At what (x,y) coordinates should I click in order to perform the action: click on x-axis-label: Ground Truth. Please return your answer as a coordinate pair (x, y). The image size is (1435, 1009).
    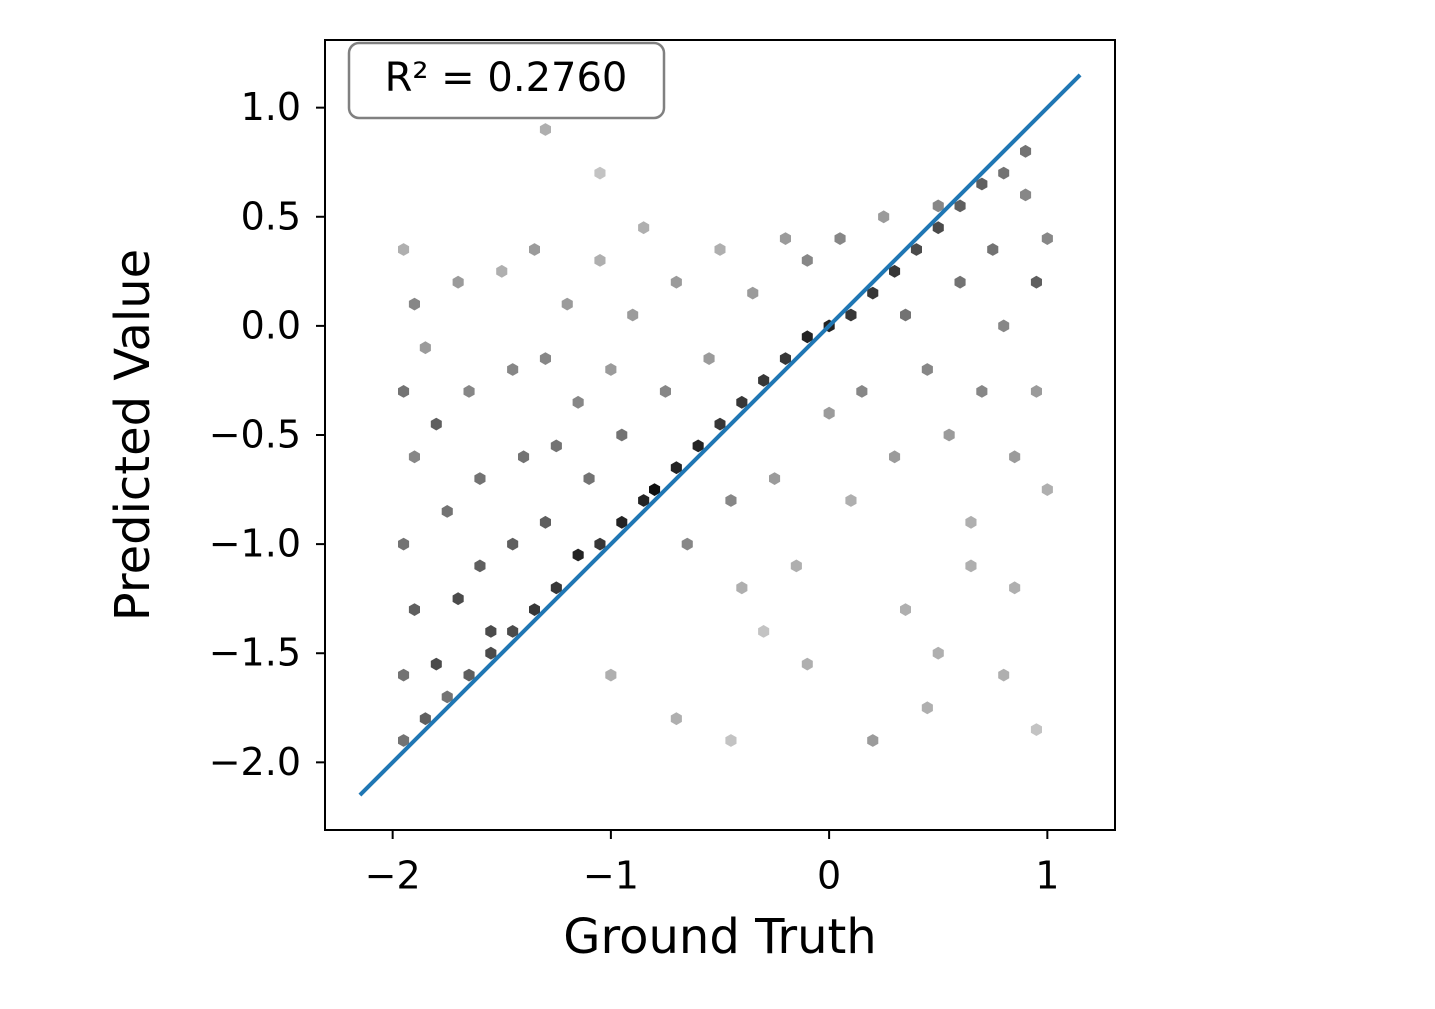
    Looking at the image, I should click on (719, 937).